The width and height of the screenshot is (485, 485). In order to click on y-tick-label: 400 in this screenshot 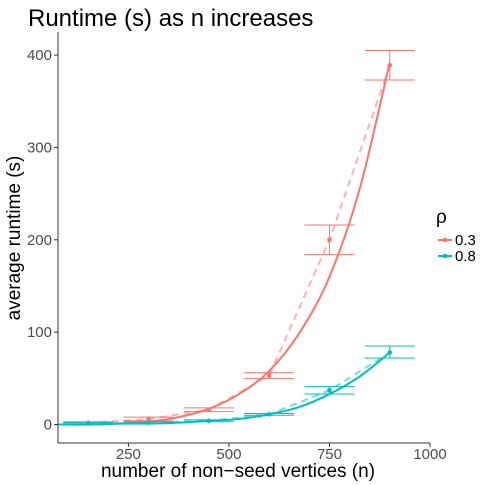, I will do `click(39, 55)`.